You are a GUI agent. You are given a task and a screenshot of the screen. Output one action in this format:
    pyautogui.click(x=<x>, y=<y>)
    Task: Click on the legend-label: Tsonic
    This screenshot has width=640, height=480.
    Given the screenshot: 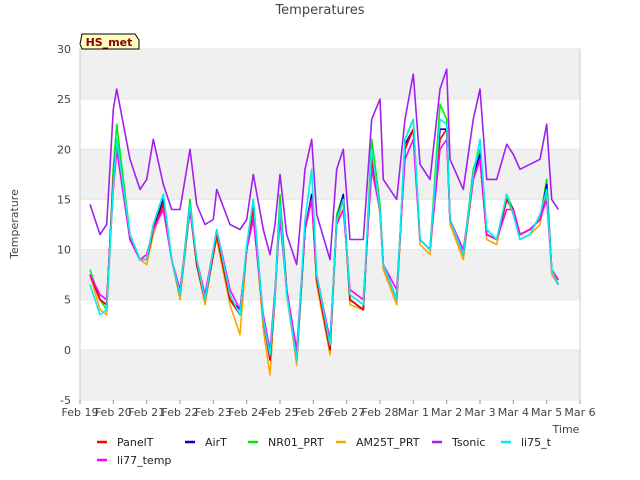 What is the action you would take?
    pyautogui.click(x=468, y=442)
    